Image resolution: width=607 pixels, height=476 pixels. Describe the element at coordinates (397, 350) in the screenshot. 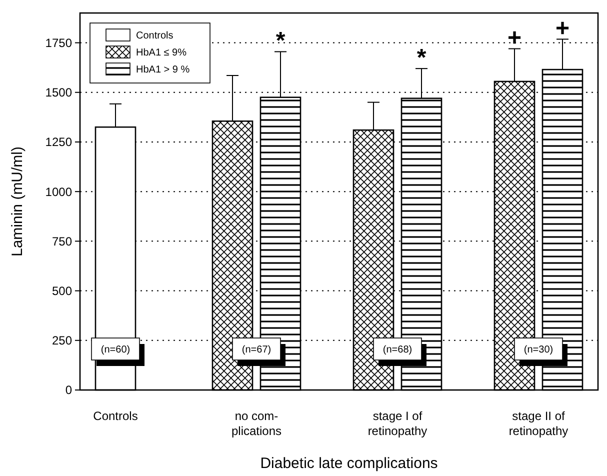

I see `annotation: (n=68)` at that location.